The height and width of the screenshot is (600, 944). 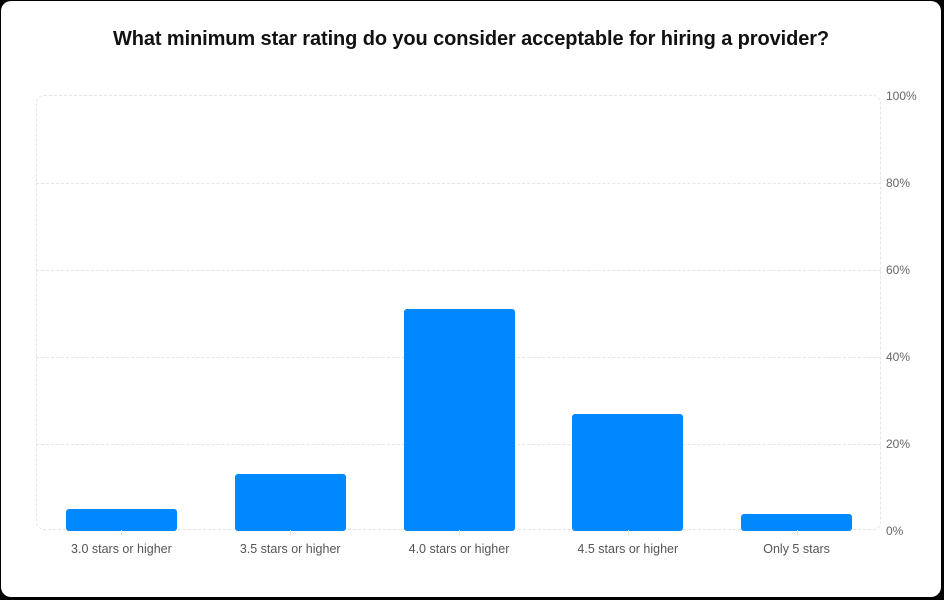 What do you see at coordinates (796, 549) in the screenshot?
I see `x-tick-label: Only 5 stars` at bounding box center [796, 549].